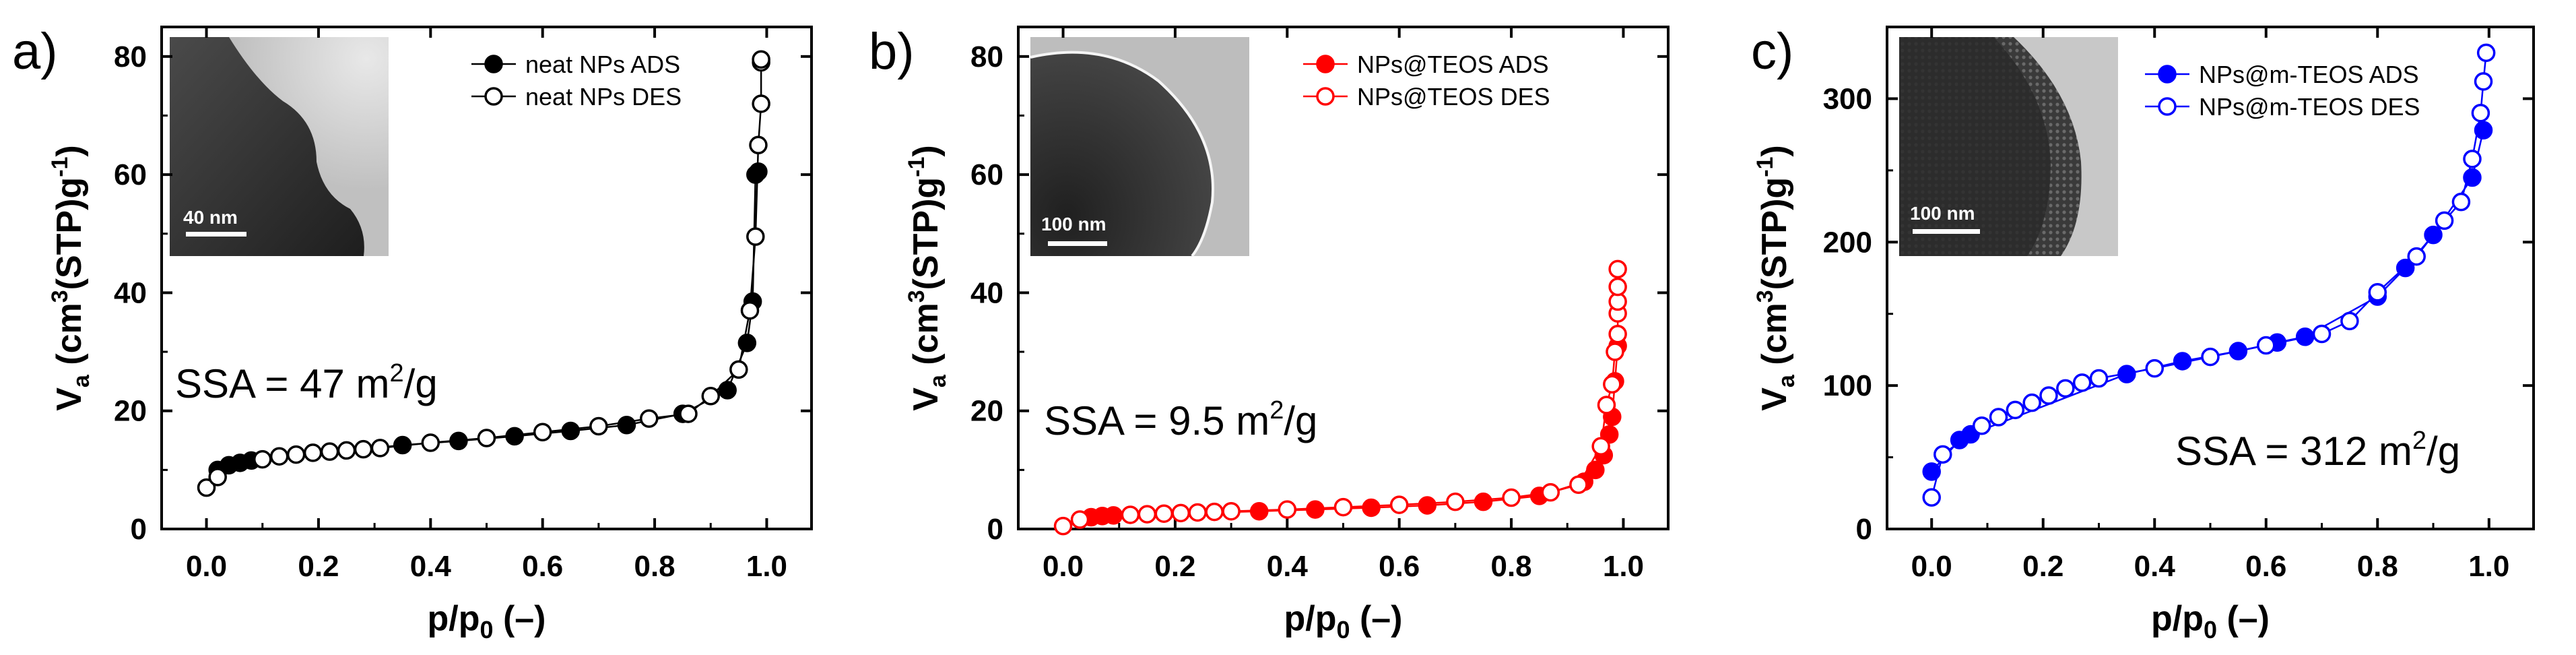 The width and height of the screenshot is (2576, 655). Describe the element at coordinates (1341, 398) in the screenshot. I see `series-line-des-b` at that location.